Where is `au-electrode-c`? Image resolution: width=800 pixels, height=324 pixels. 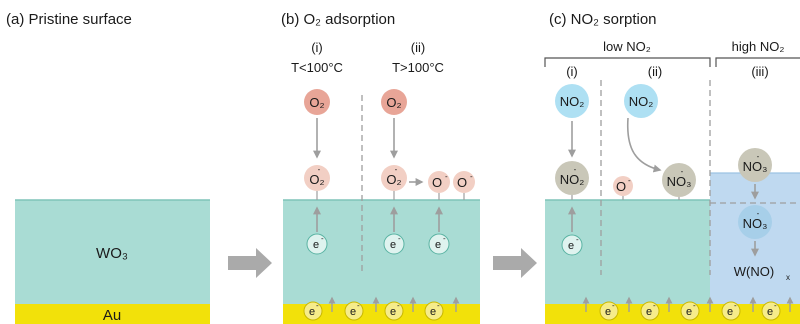 au-electrode-c is located at coordinates (672, 314).